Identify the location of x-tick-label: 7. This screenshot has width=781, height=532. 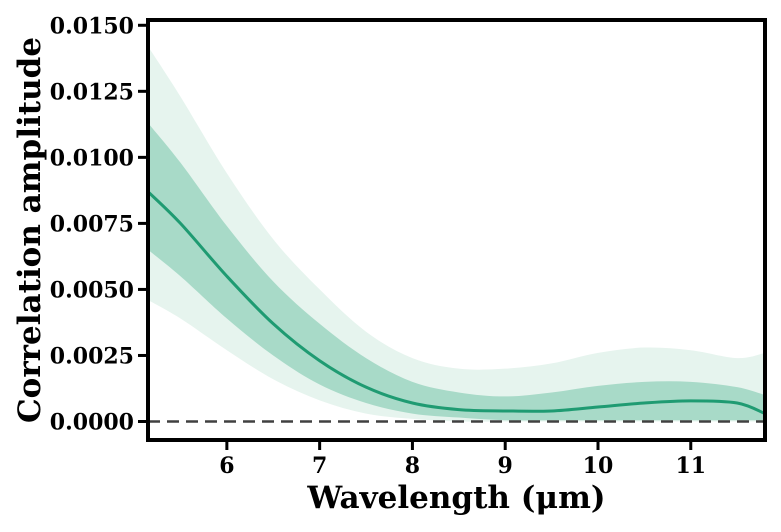
(319, 466).